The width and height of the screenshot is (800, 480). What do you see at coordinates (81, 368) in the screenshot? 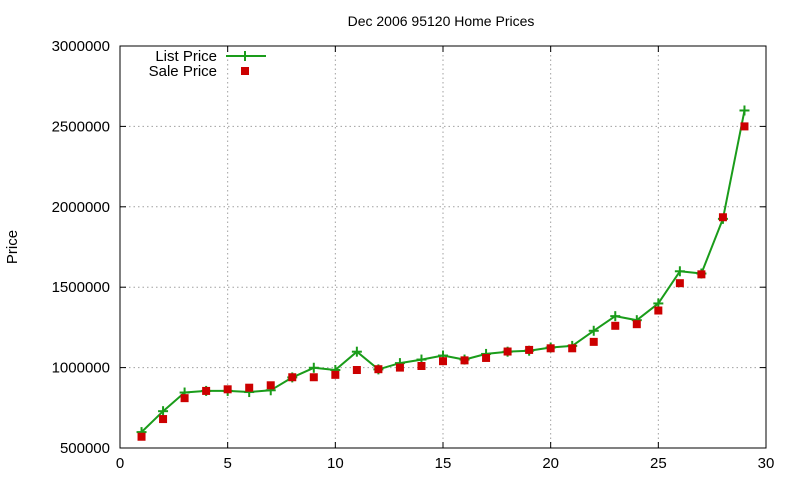
I see `y-tick-label: 1000000` at bounding box center [81, 368].